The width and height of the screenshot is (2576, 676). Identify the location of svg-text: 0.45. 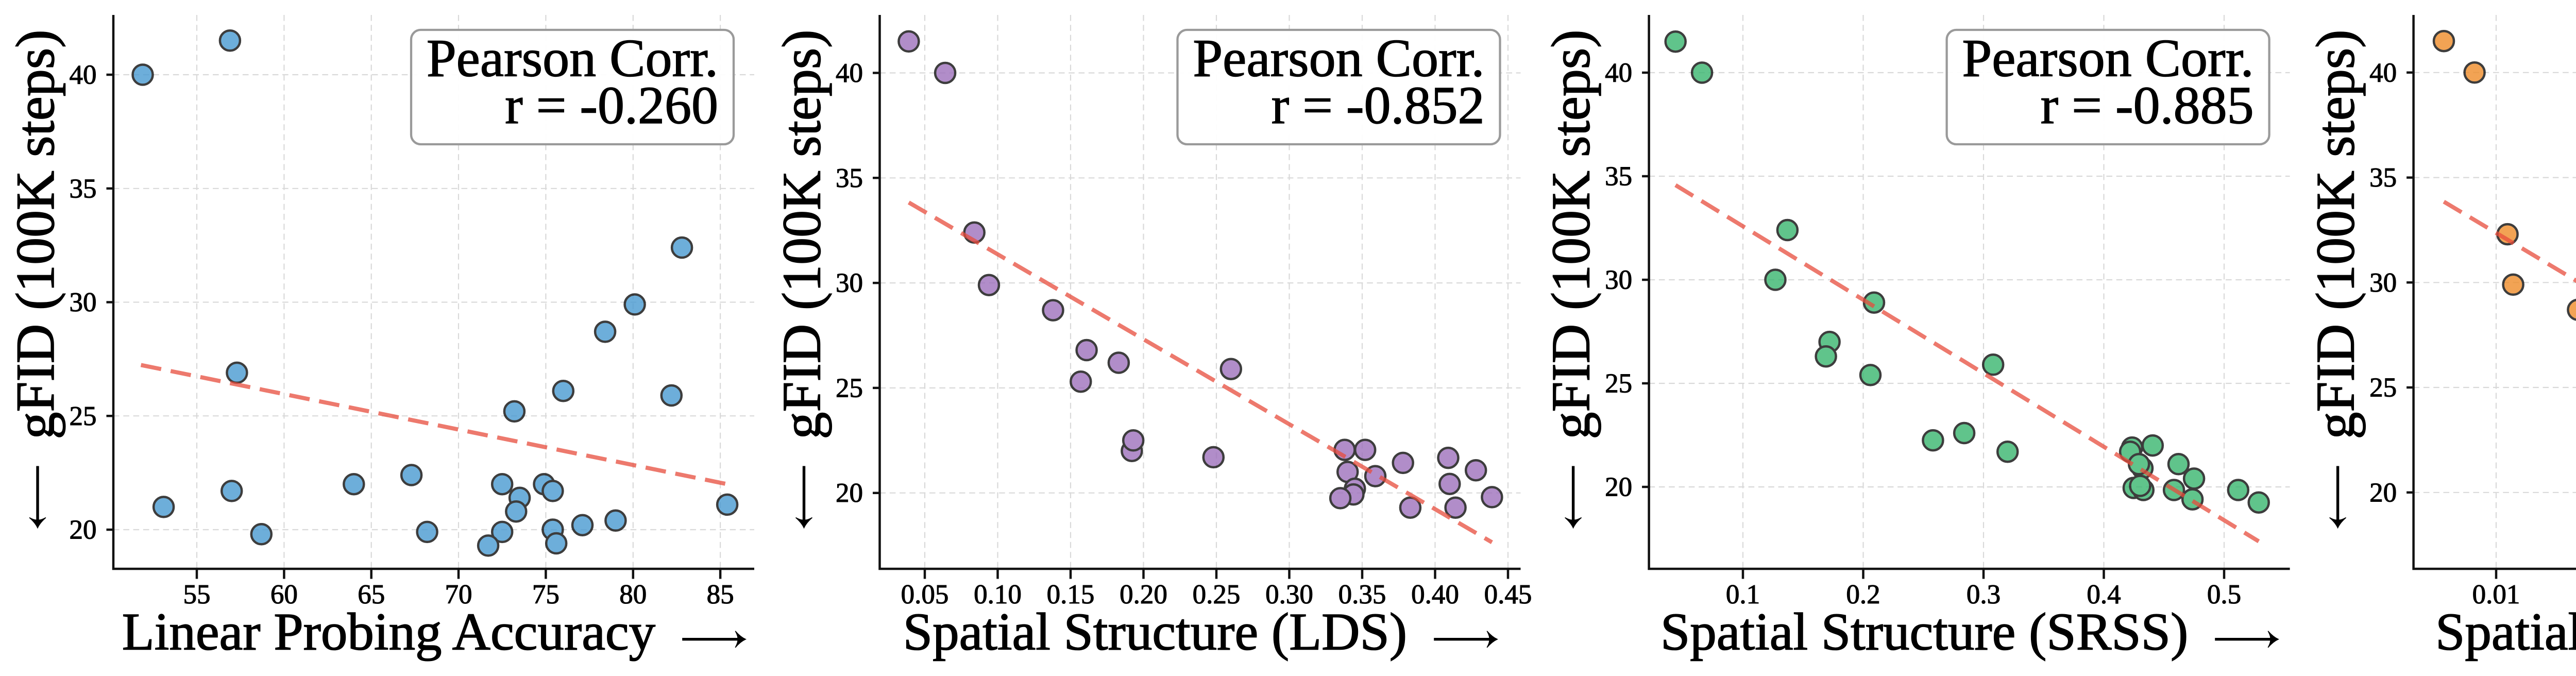
(1508, 595).